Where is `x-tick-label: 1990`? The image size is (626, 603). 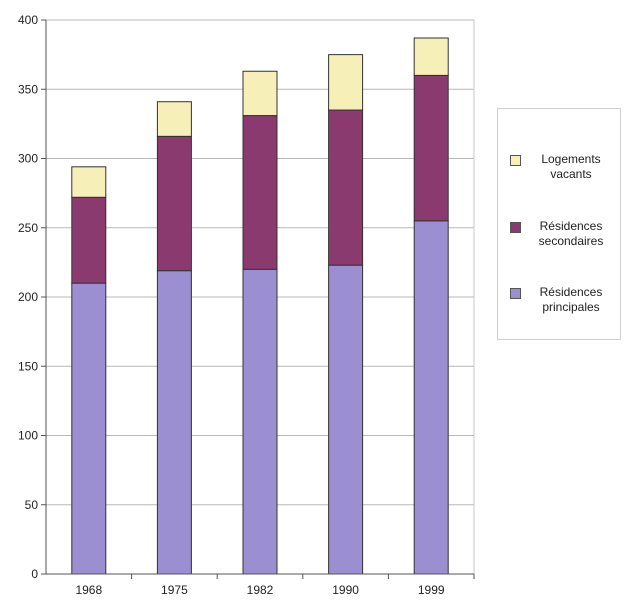
x-tick-label: 1990 is located at coordinates (345, 590).